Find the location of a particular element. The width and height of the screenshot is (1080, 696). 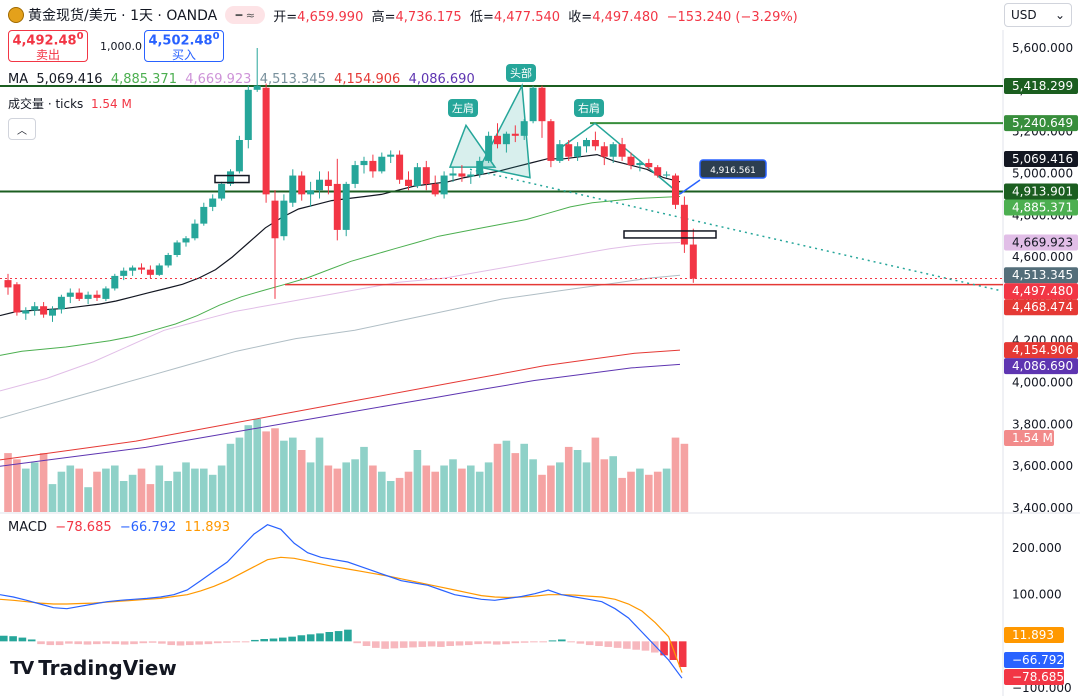

axis-price-tag-label: 4,885.371 is located at coordinates (1042, 207).